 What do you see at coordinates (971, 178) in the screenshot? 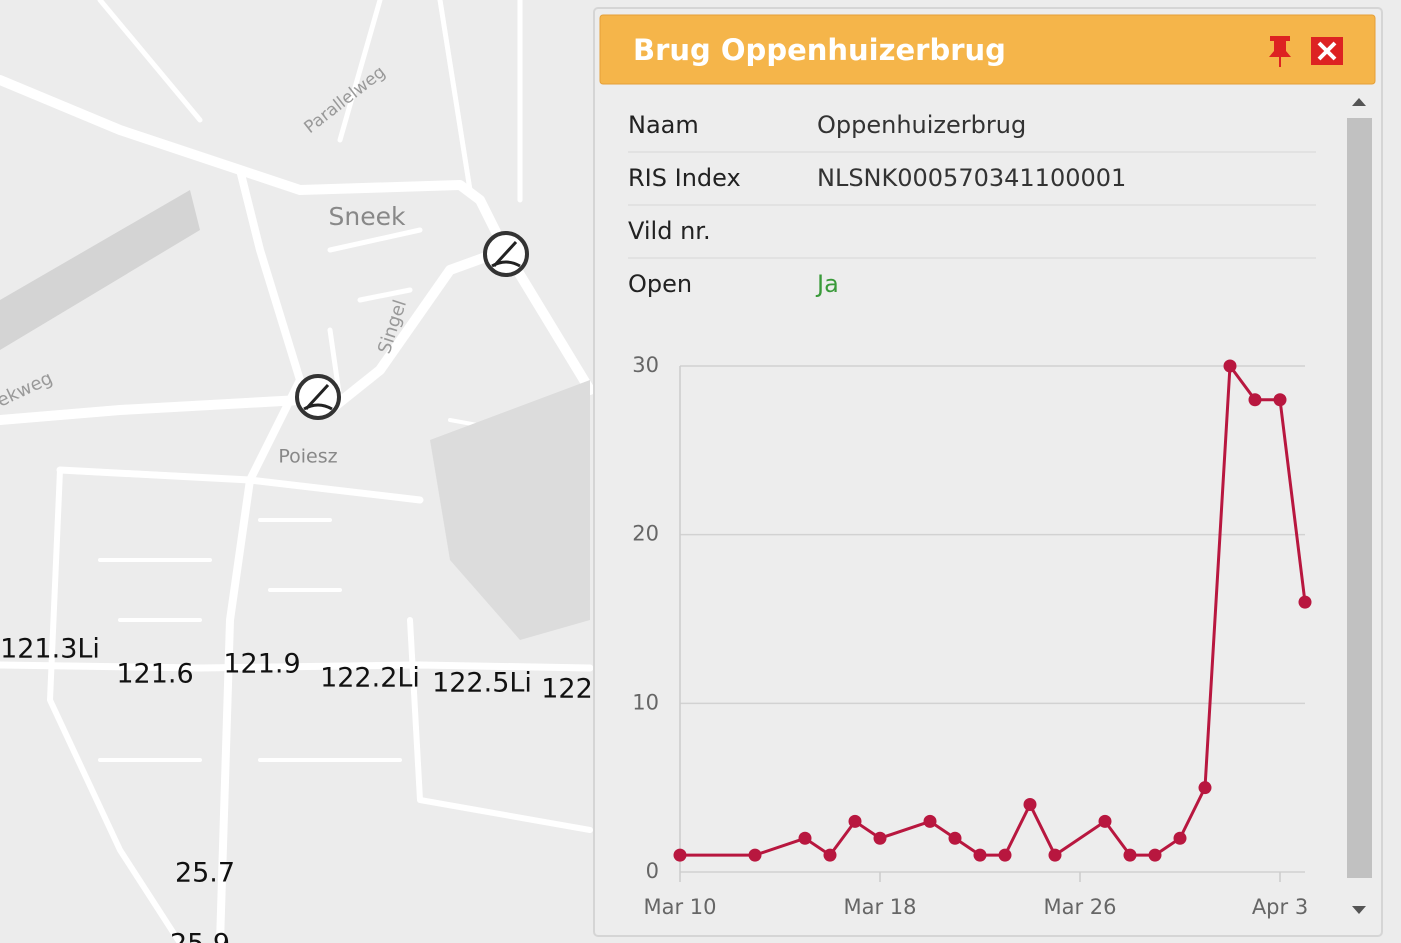
I see `row-value: NLSNK000570341100001` at bounding box center [971, 178].